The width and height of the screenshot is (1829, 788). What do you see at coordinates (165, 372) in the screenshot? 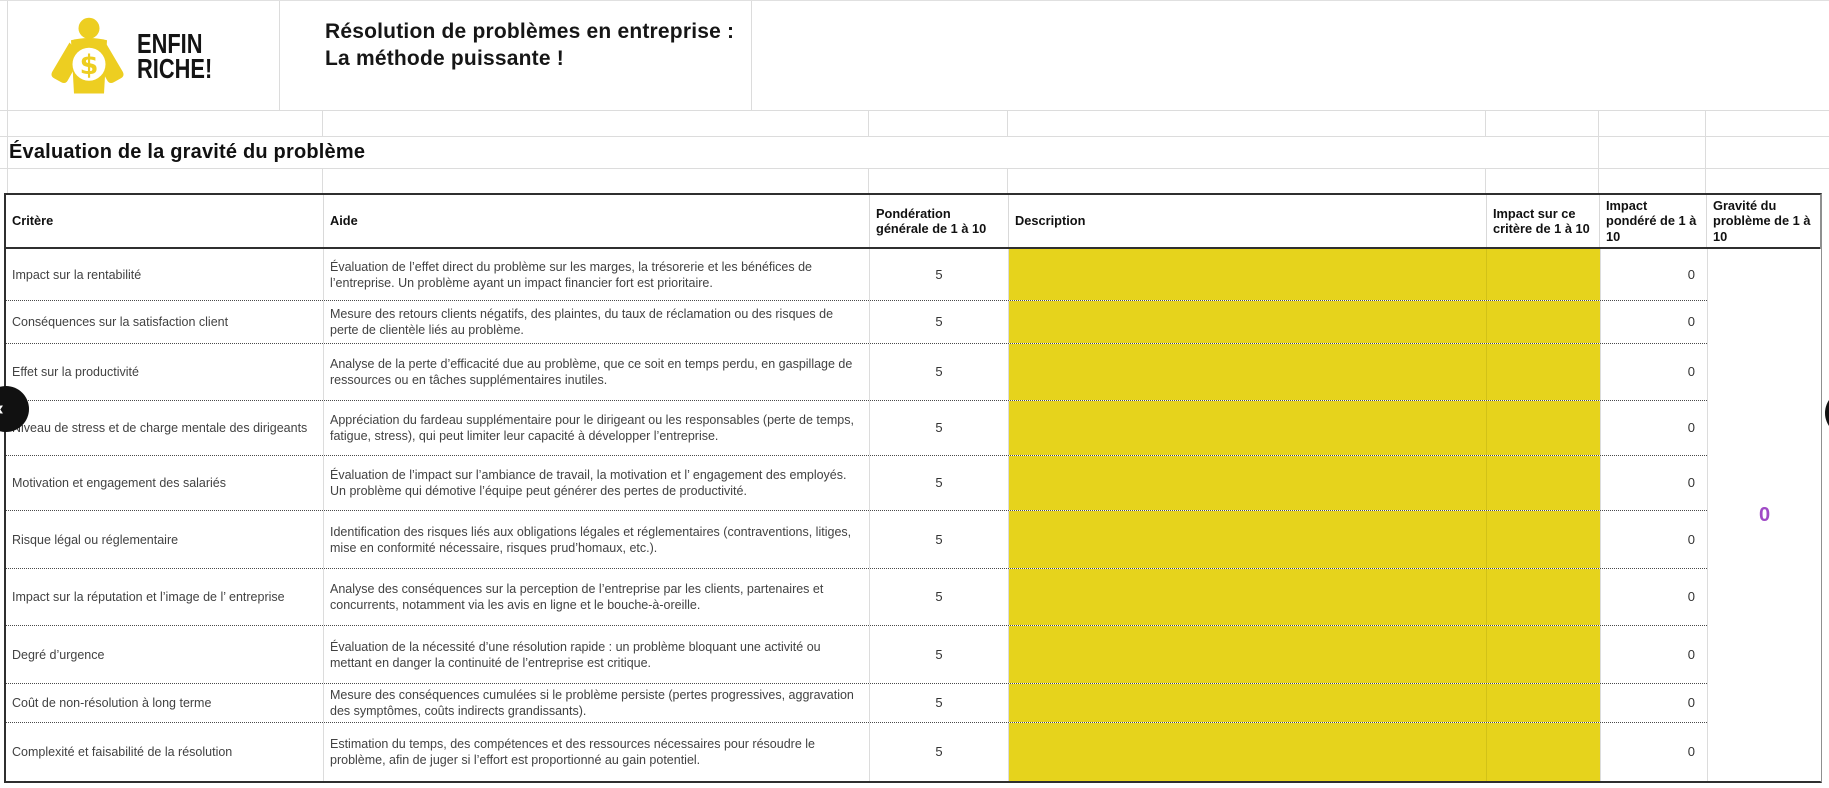
I see `critere-cell: Effet sur la productivité` at bounding box center [165, 372].